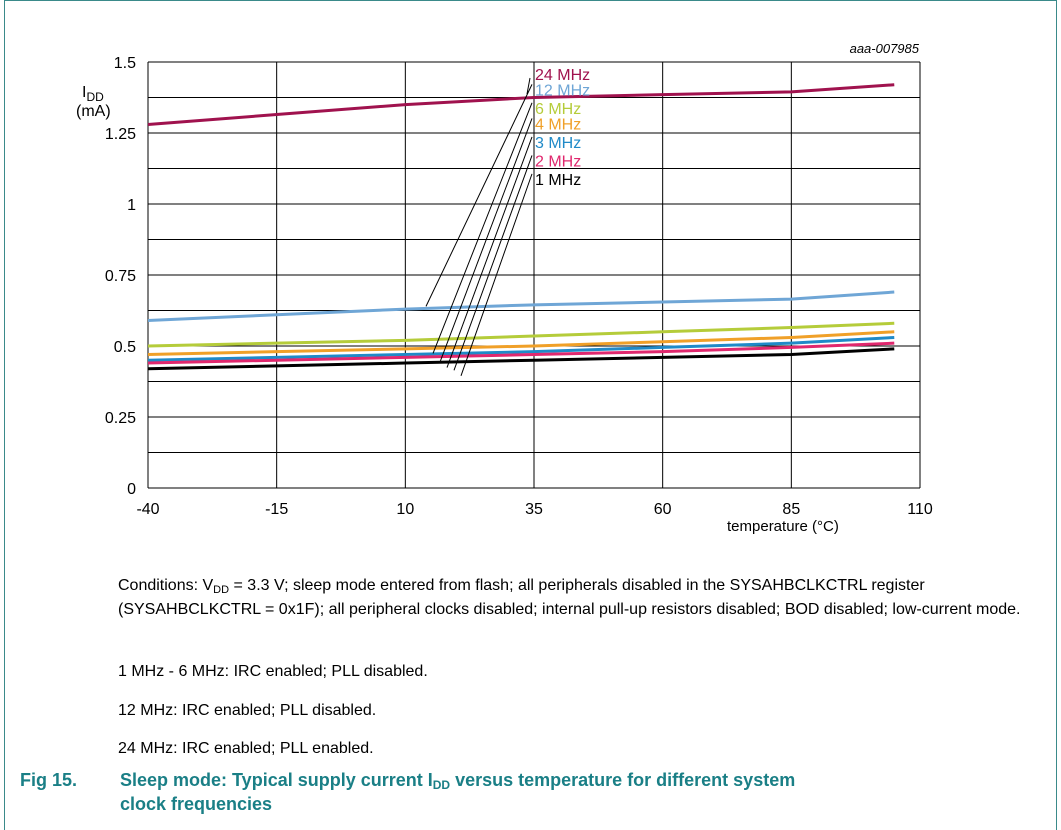 This screenshot has height=830, width=1061. Describe the element at coordinates (562, 90) in the screenshot. I see `series-label: 12 MHz` at that location.